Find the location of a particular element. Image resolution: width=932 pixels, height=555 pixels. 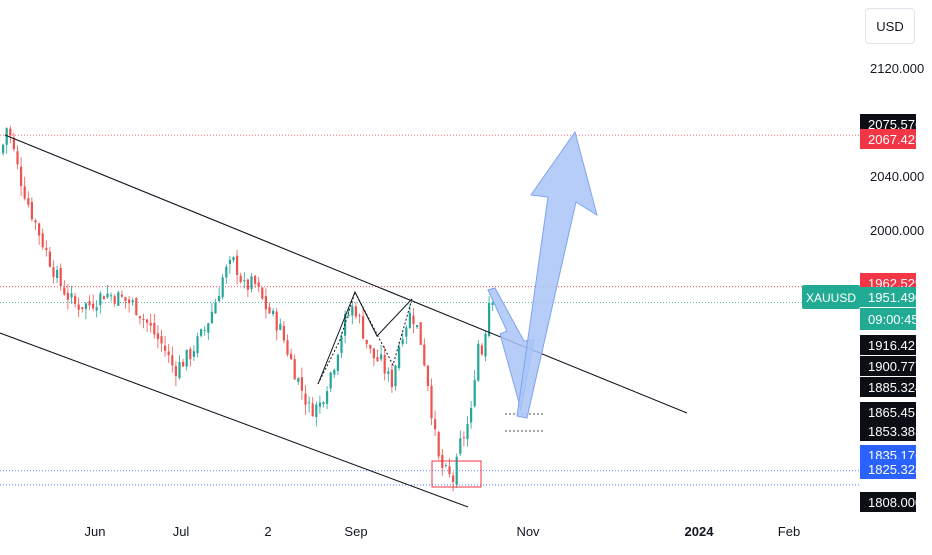

price-label-text: 1951.490 is located at coordinates (895, 297).